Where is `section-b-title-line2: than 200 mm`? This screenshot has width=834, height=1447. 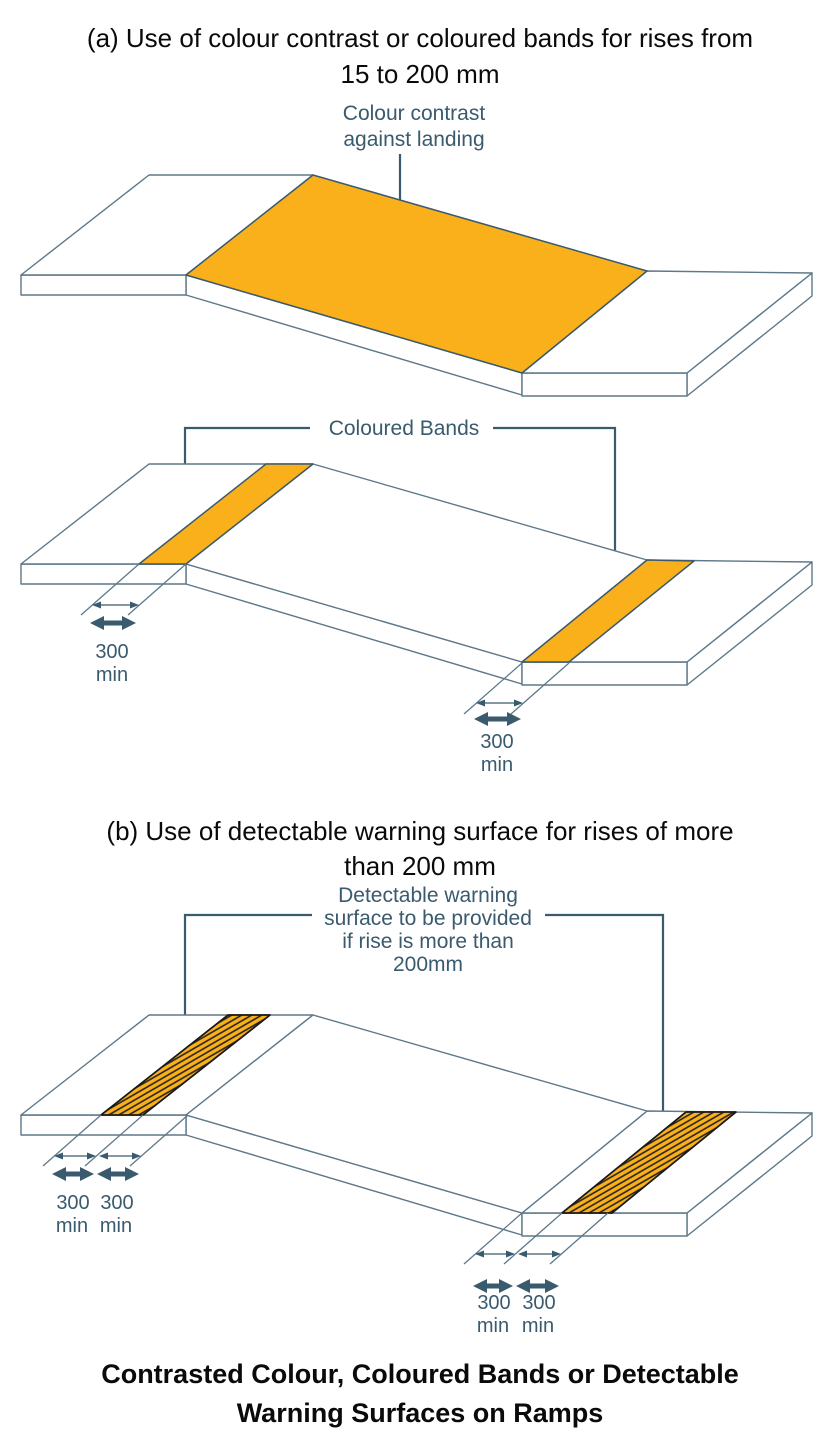 section-b-title-line2: than 200 mm is located at coordinates (420, 866).